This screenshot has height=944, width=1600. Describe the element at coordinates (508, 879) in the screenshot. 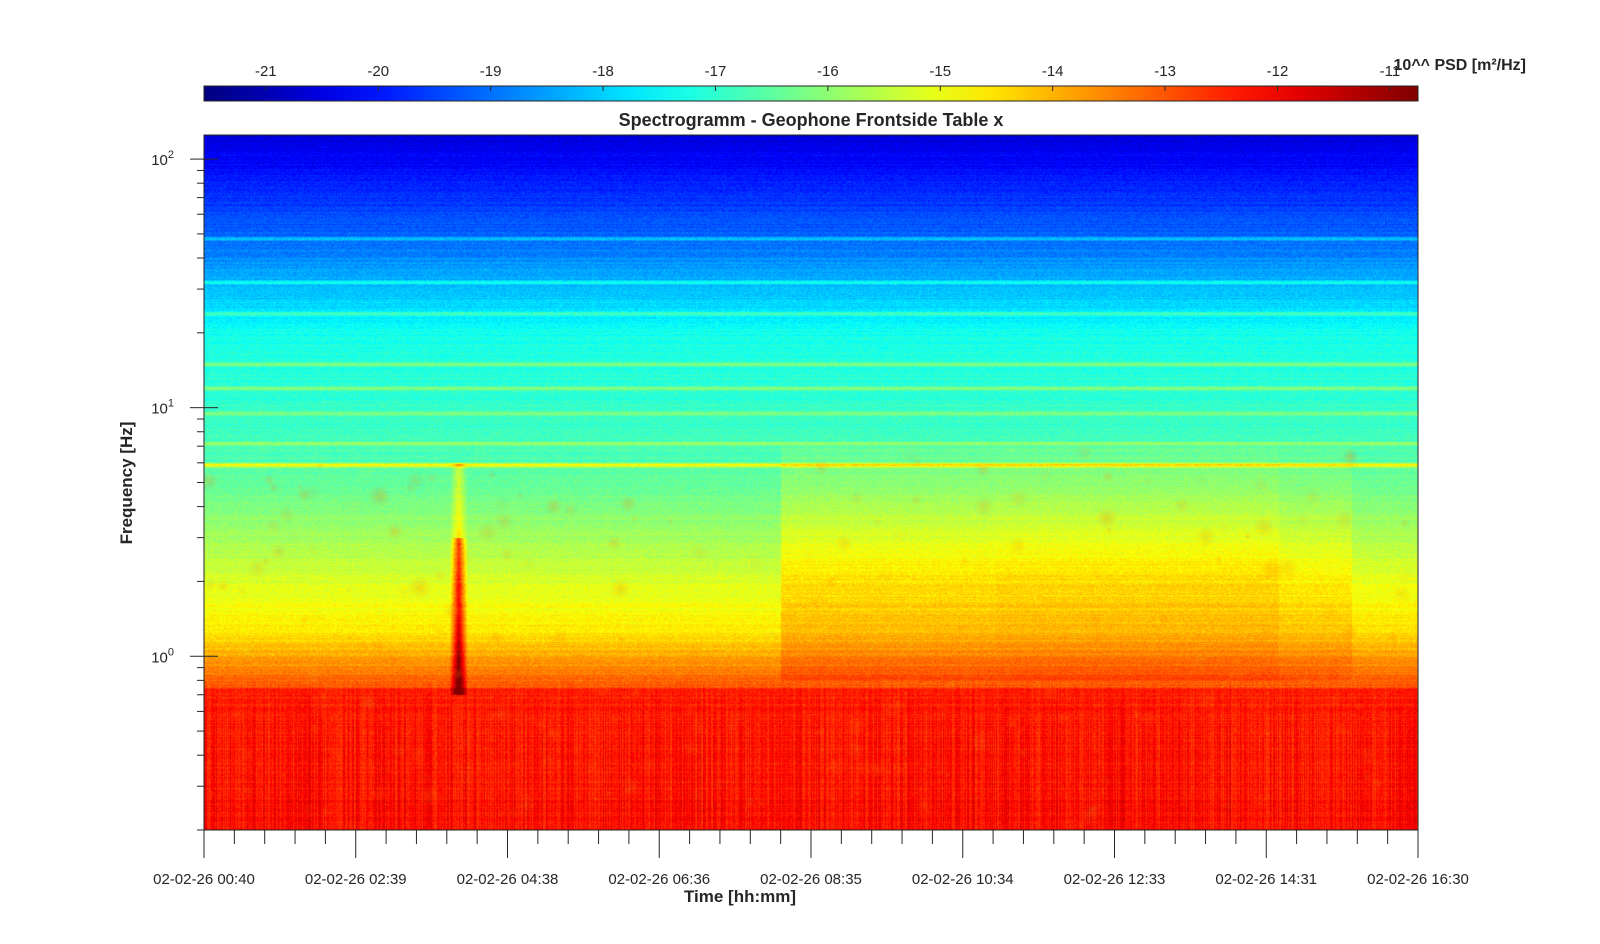

I see `x-tick-label: 02-02-26 04:38` at that location.